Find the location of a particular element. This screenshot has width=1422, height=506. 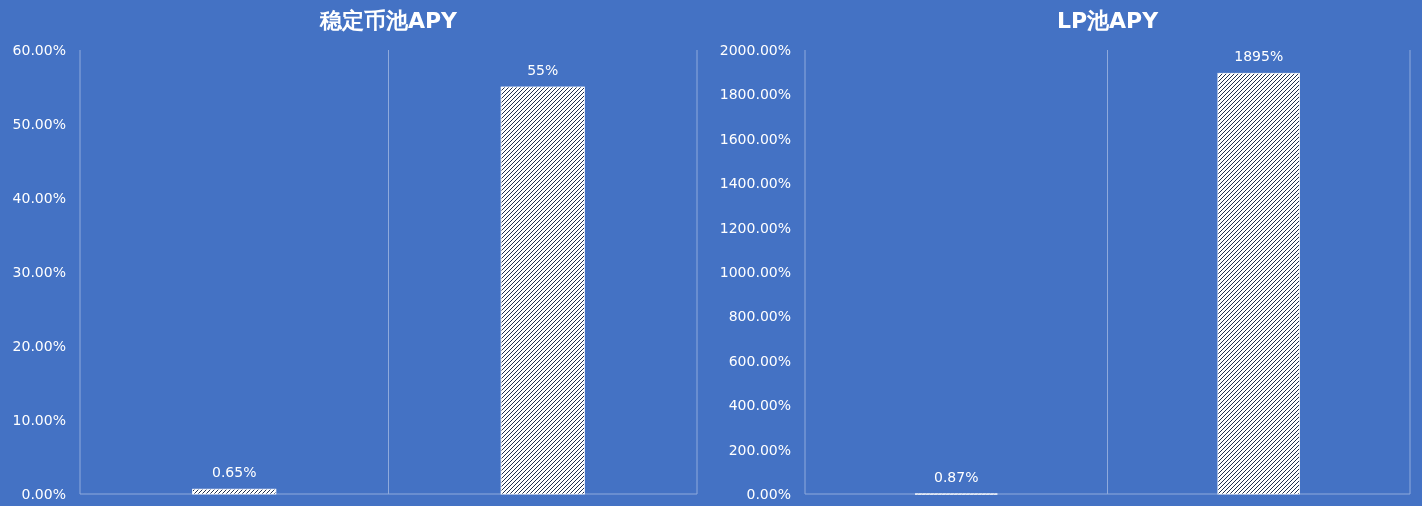

y-tick-label: 10.00% is located at coordinates (39, 420).